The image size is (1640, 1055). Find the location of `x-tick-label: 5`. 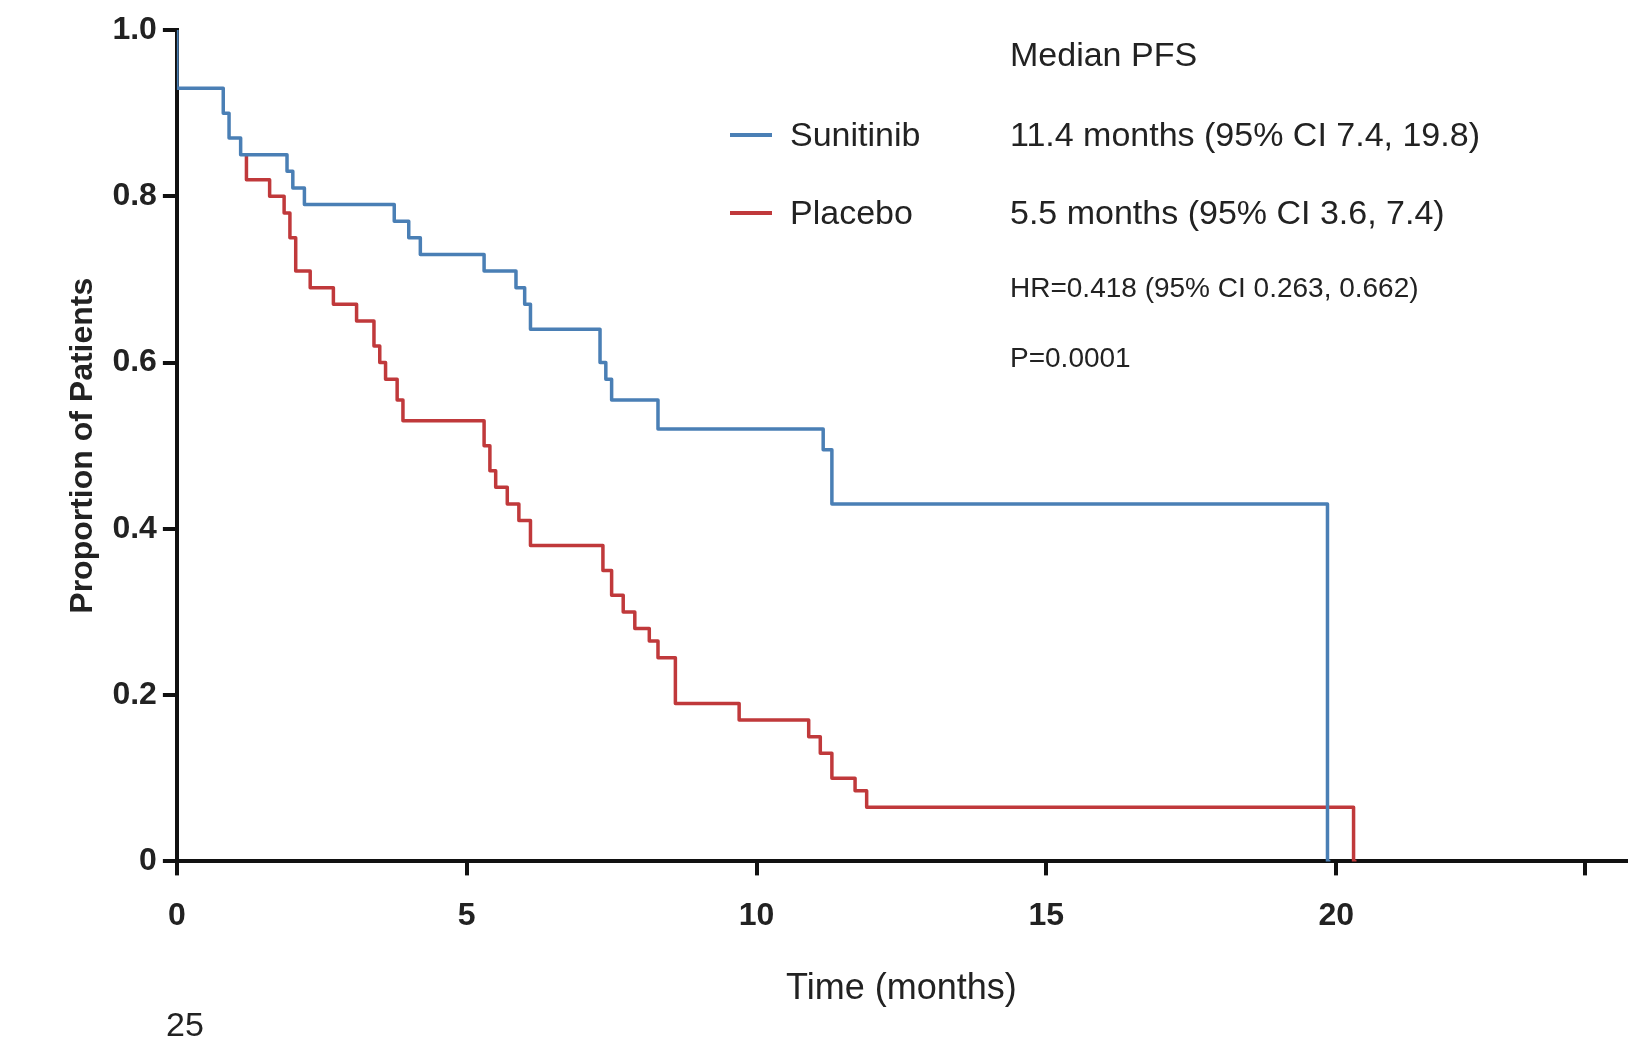

x-tick-label: 5 is located at coordinates (466, 914).